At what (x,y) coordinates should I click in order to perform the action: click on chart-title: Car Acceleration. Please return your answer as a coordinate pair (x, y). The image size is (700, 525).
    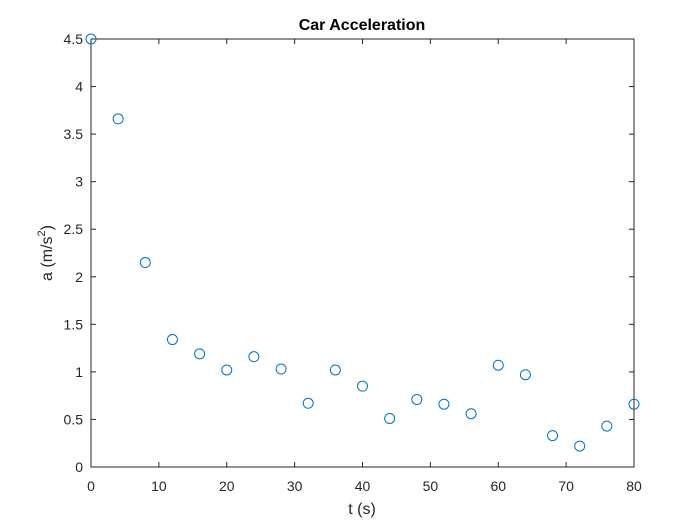
    Looking at the image, I should click on (362, 25).